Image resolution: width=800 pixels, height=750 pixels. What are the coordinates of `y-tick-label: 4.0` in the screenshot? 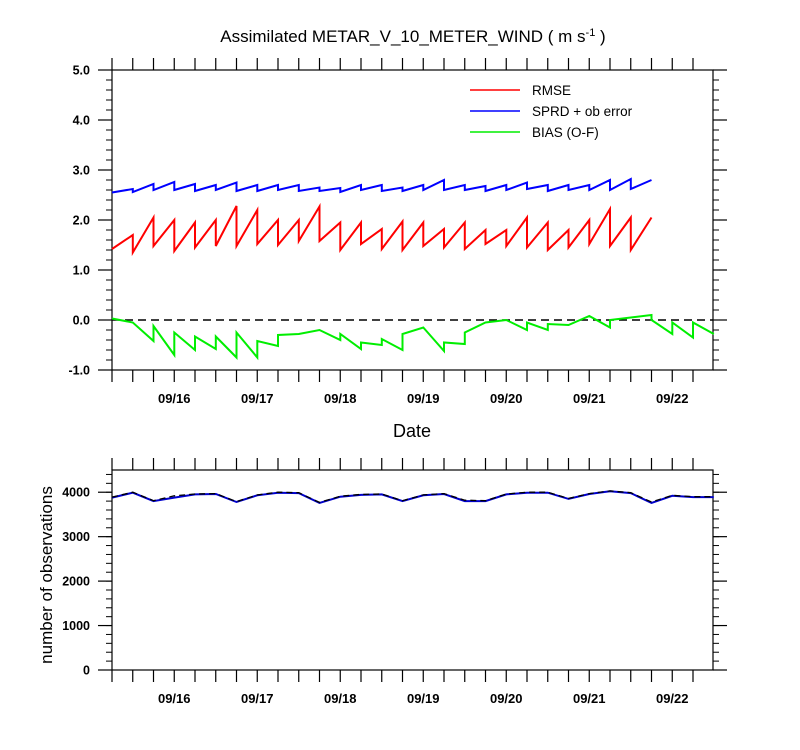 It's located at (81, 121).